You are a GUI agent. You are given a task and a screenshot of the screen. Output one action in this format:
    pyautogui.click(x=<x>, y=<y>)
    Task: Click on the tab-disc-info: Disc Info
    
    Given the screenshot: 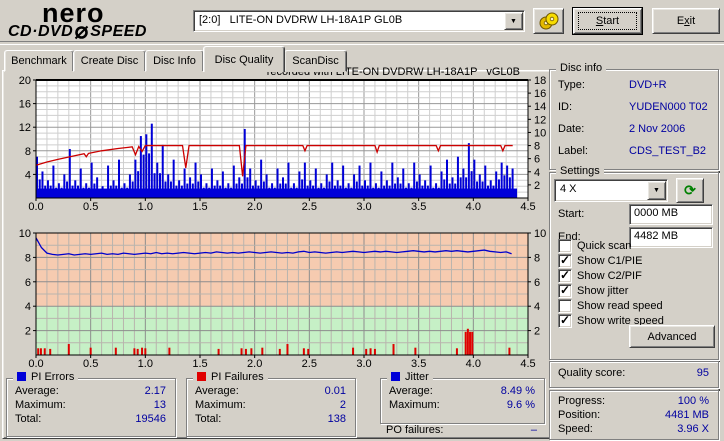 What is the action you would take?
    pyautogui.click(x=174, y=61)
    